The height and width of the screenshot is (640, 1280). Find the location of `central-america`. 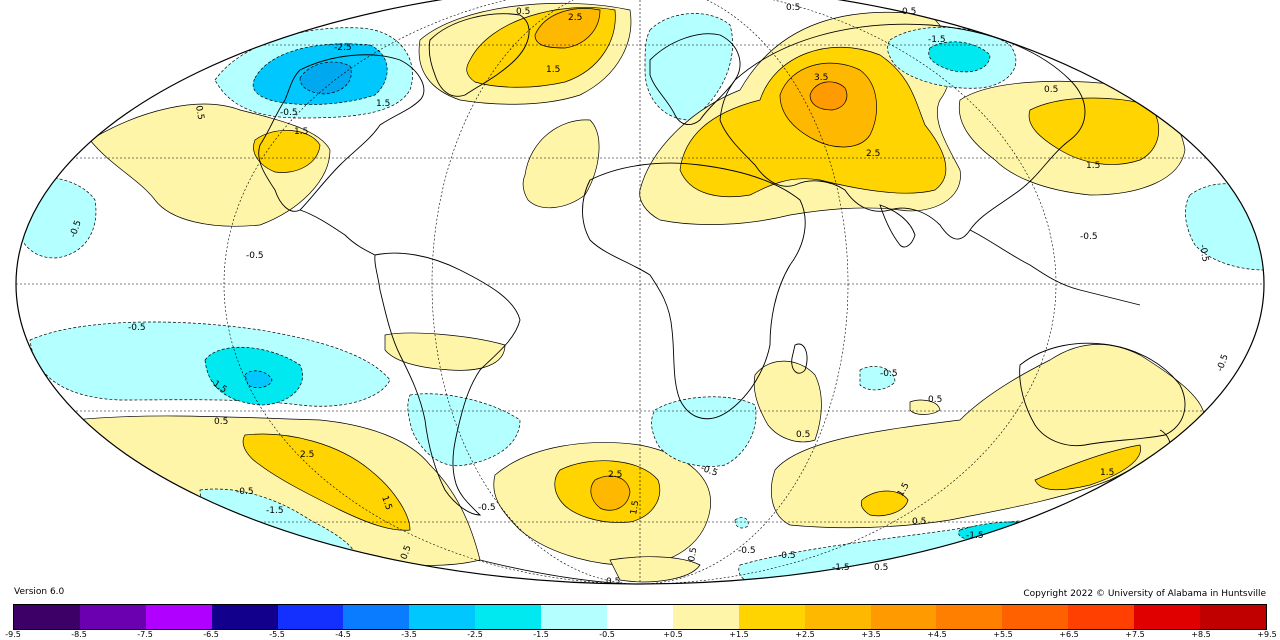

central-america is located at coordinates (337, 232).